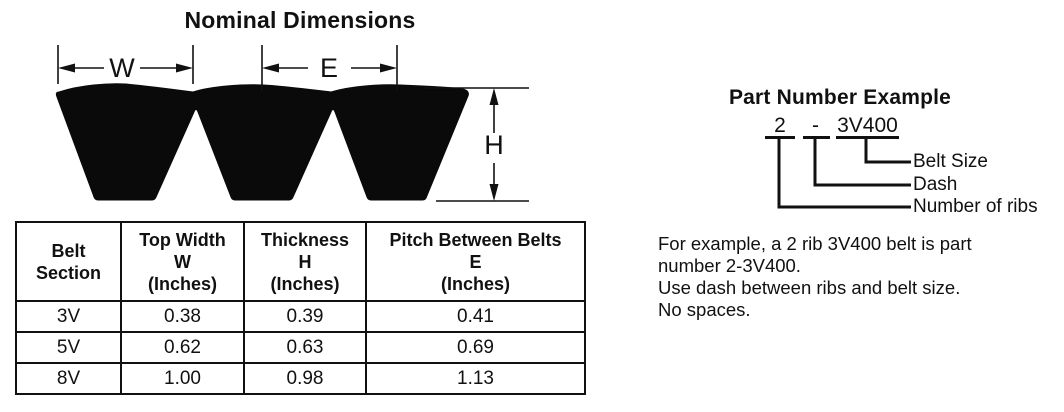  I want to click on table-cell: 3V, so click(68, 316).